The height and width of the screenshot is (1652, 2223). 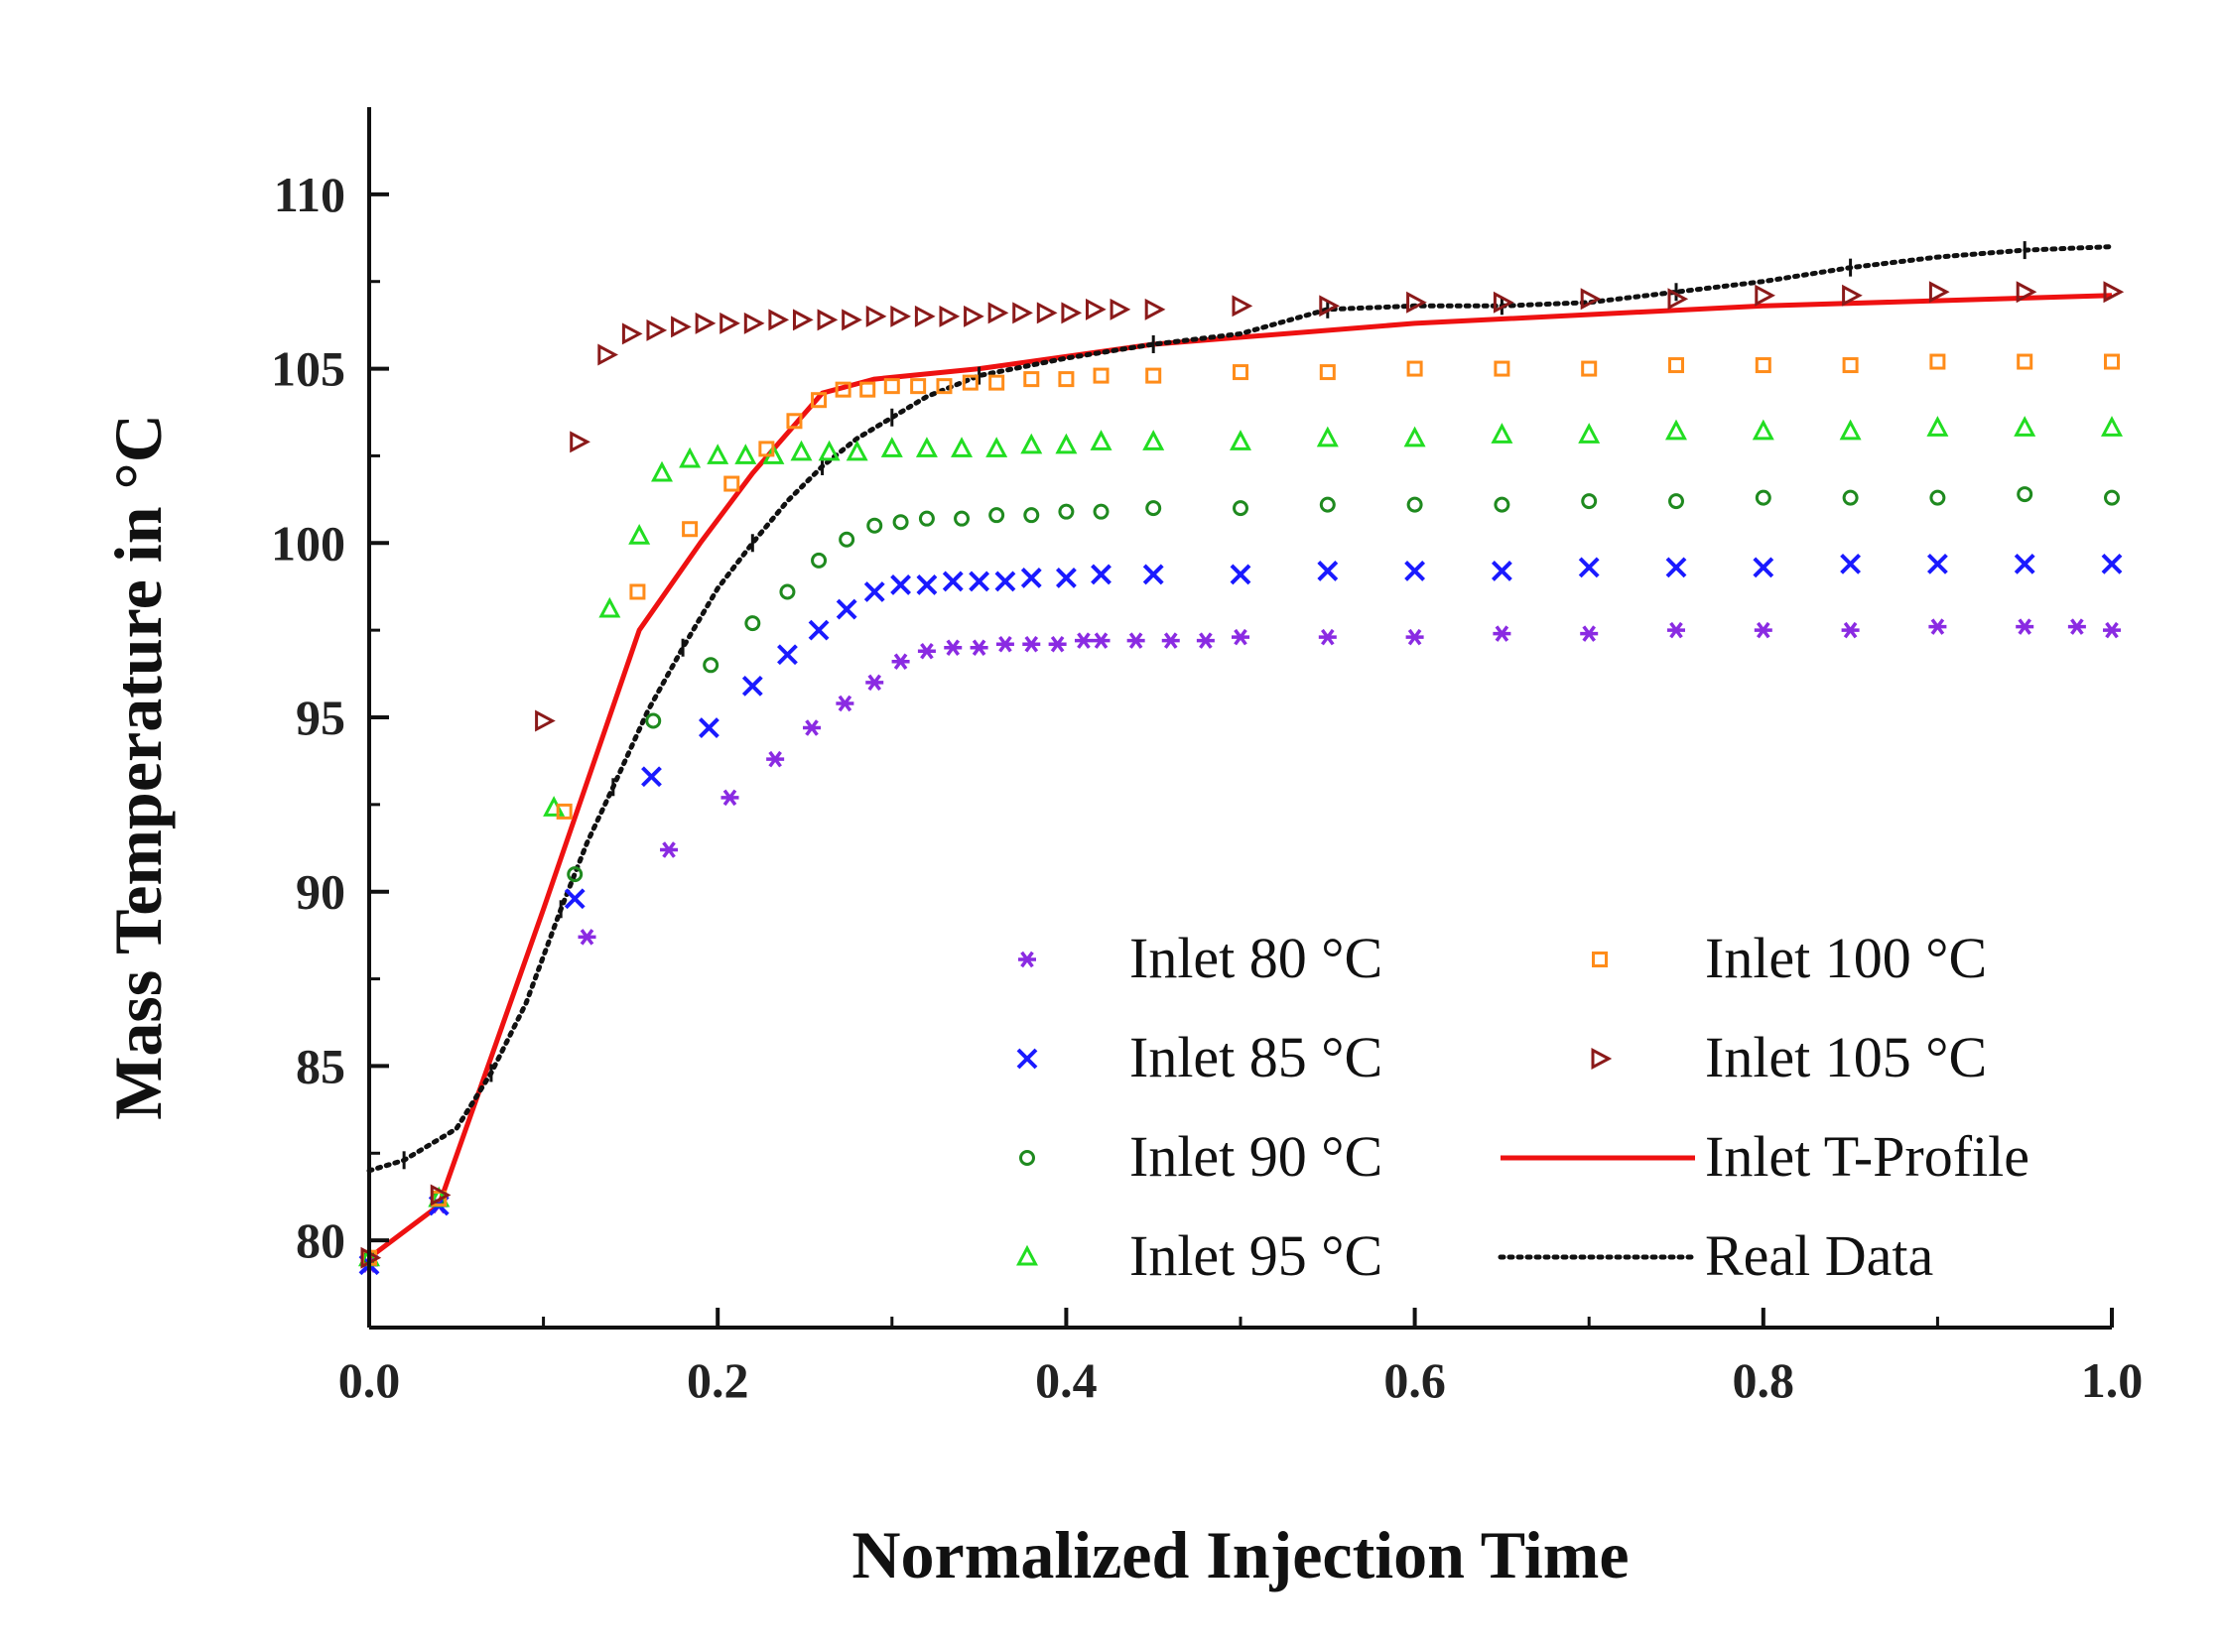 I want to click on x-tick-label: 1.0, so click(x=2112, y=1380).